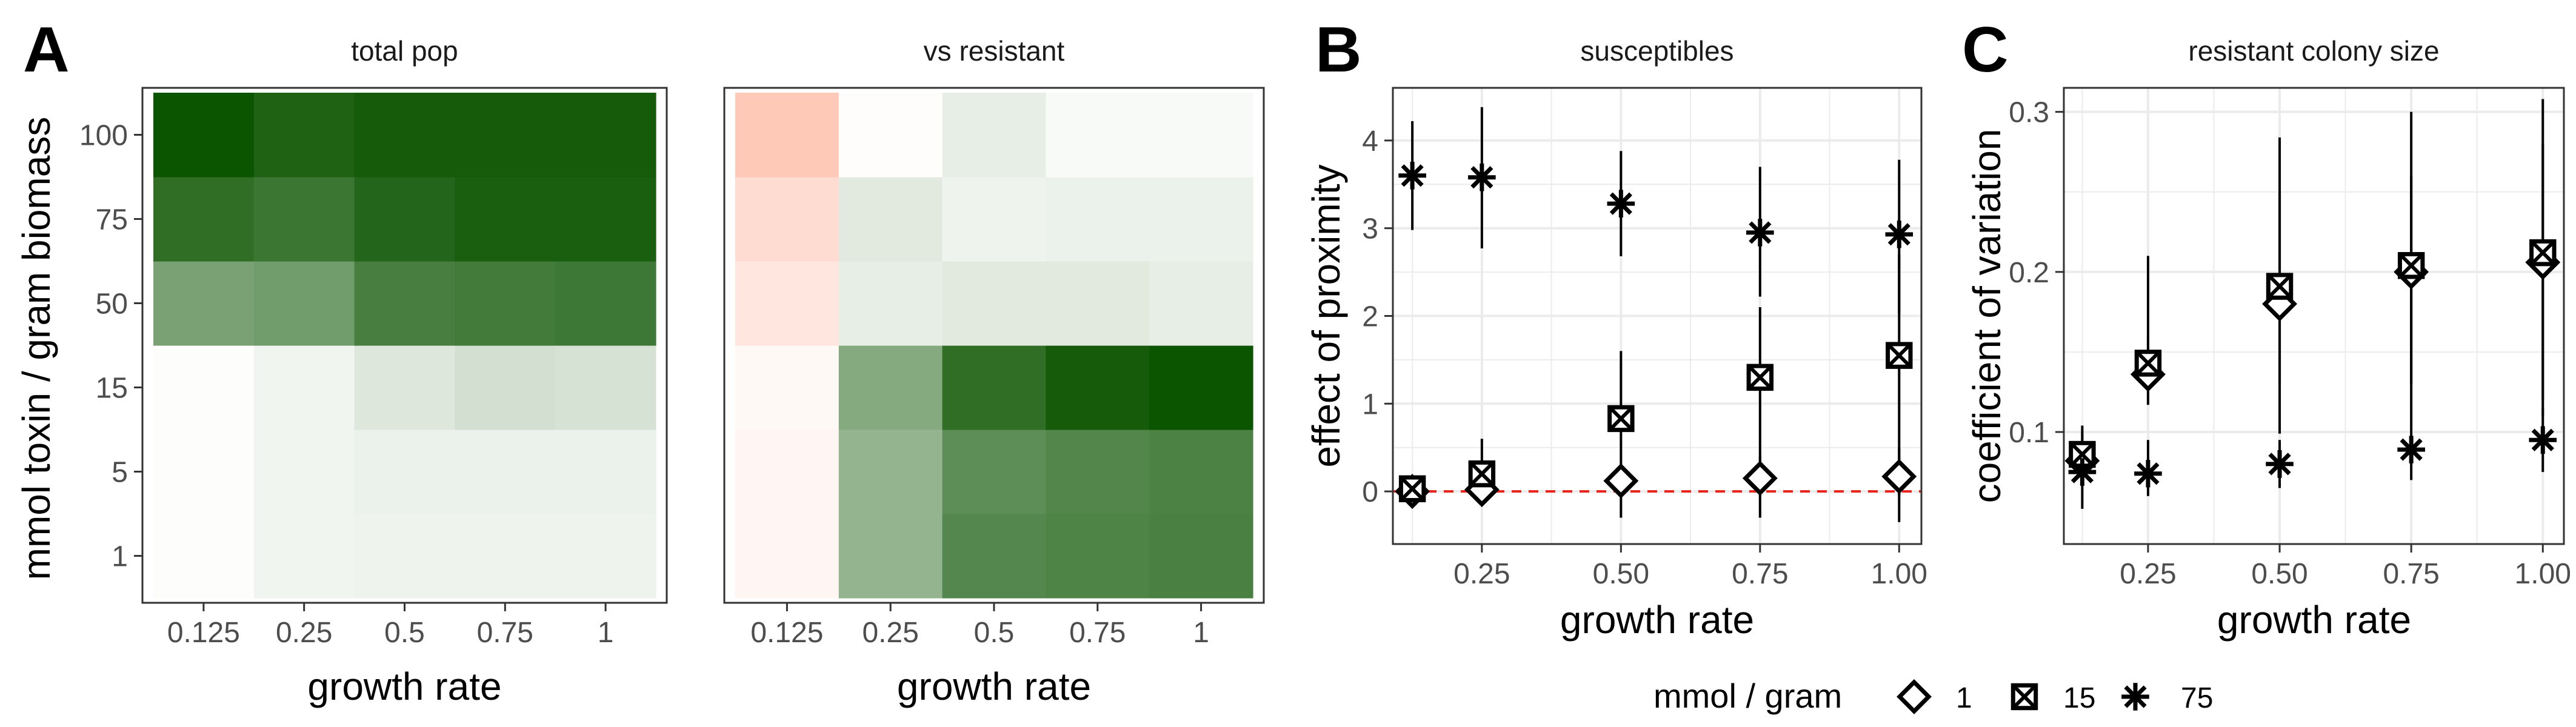  I want to click on y-tick-label: 0.2, so click(2029, 273).